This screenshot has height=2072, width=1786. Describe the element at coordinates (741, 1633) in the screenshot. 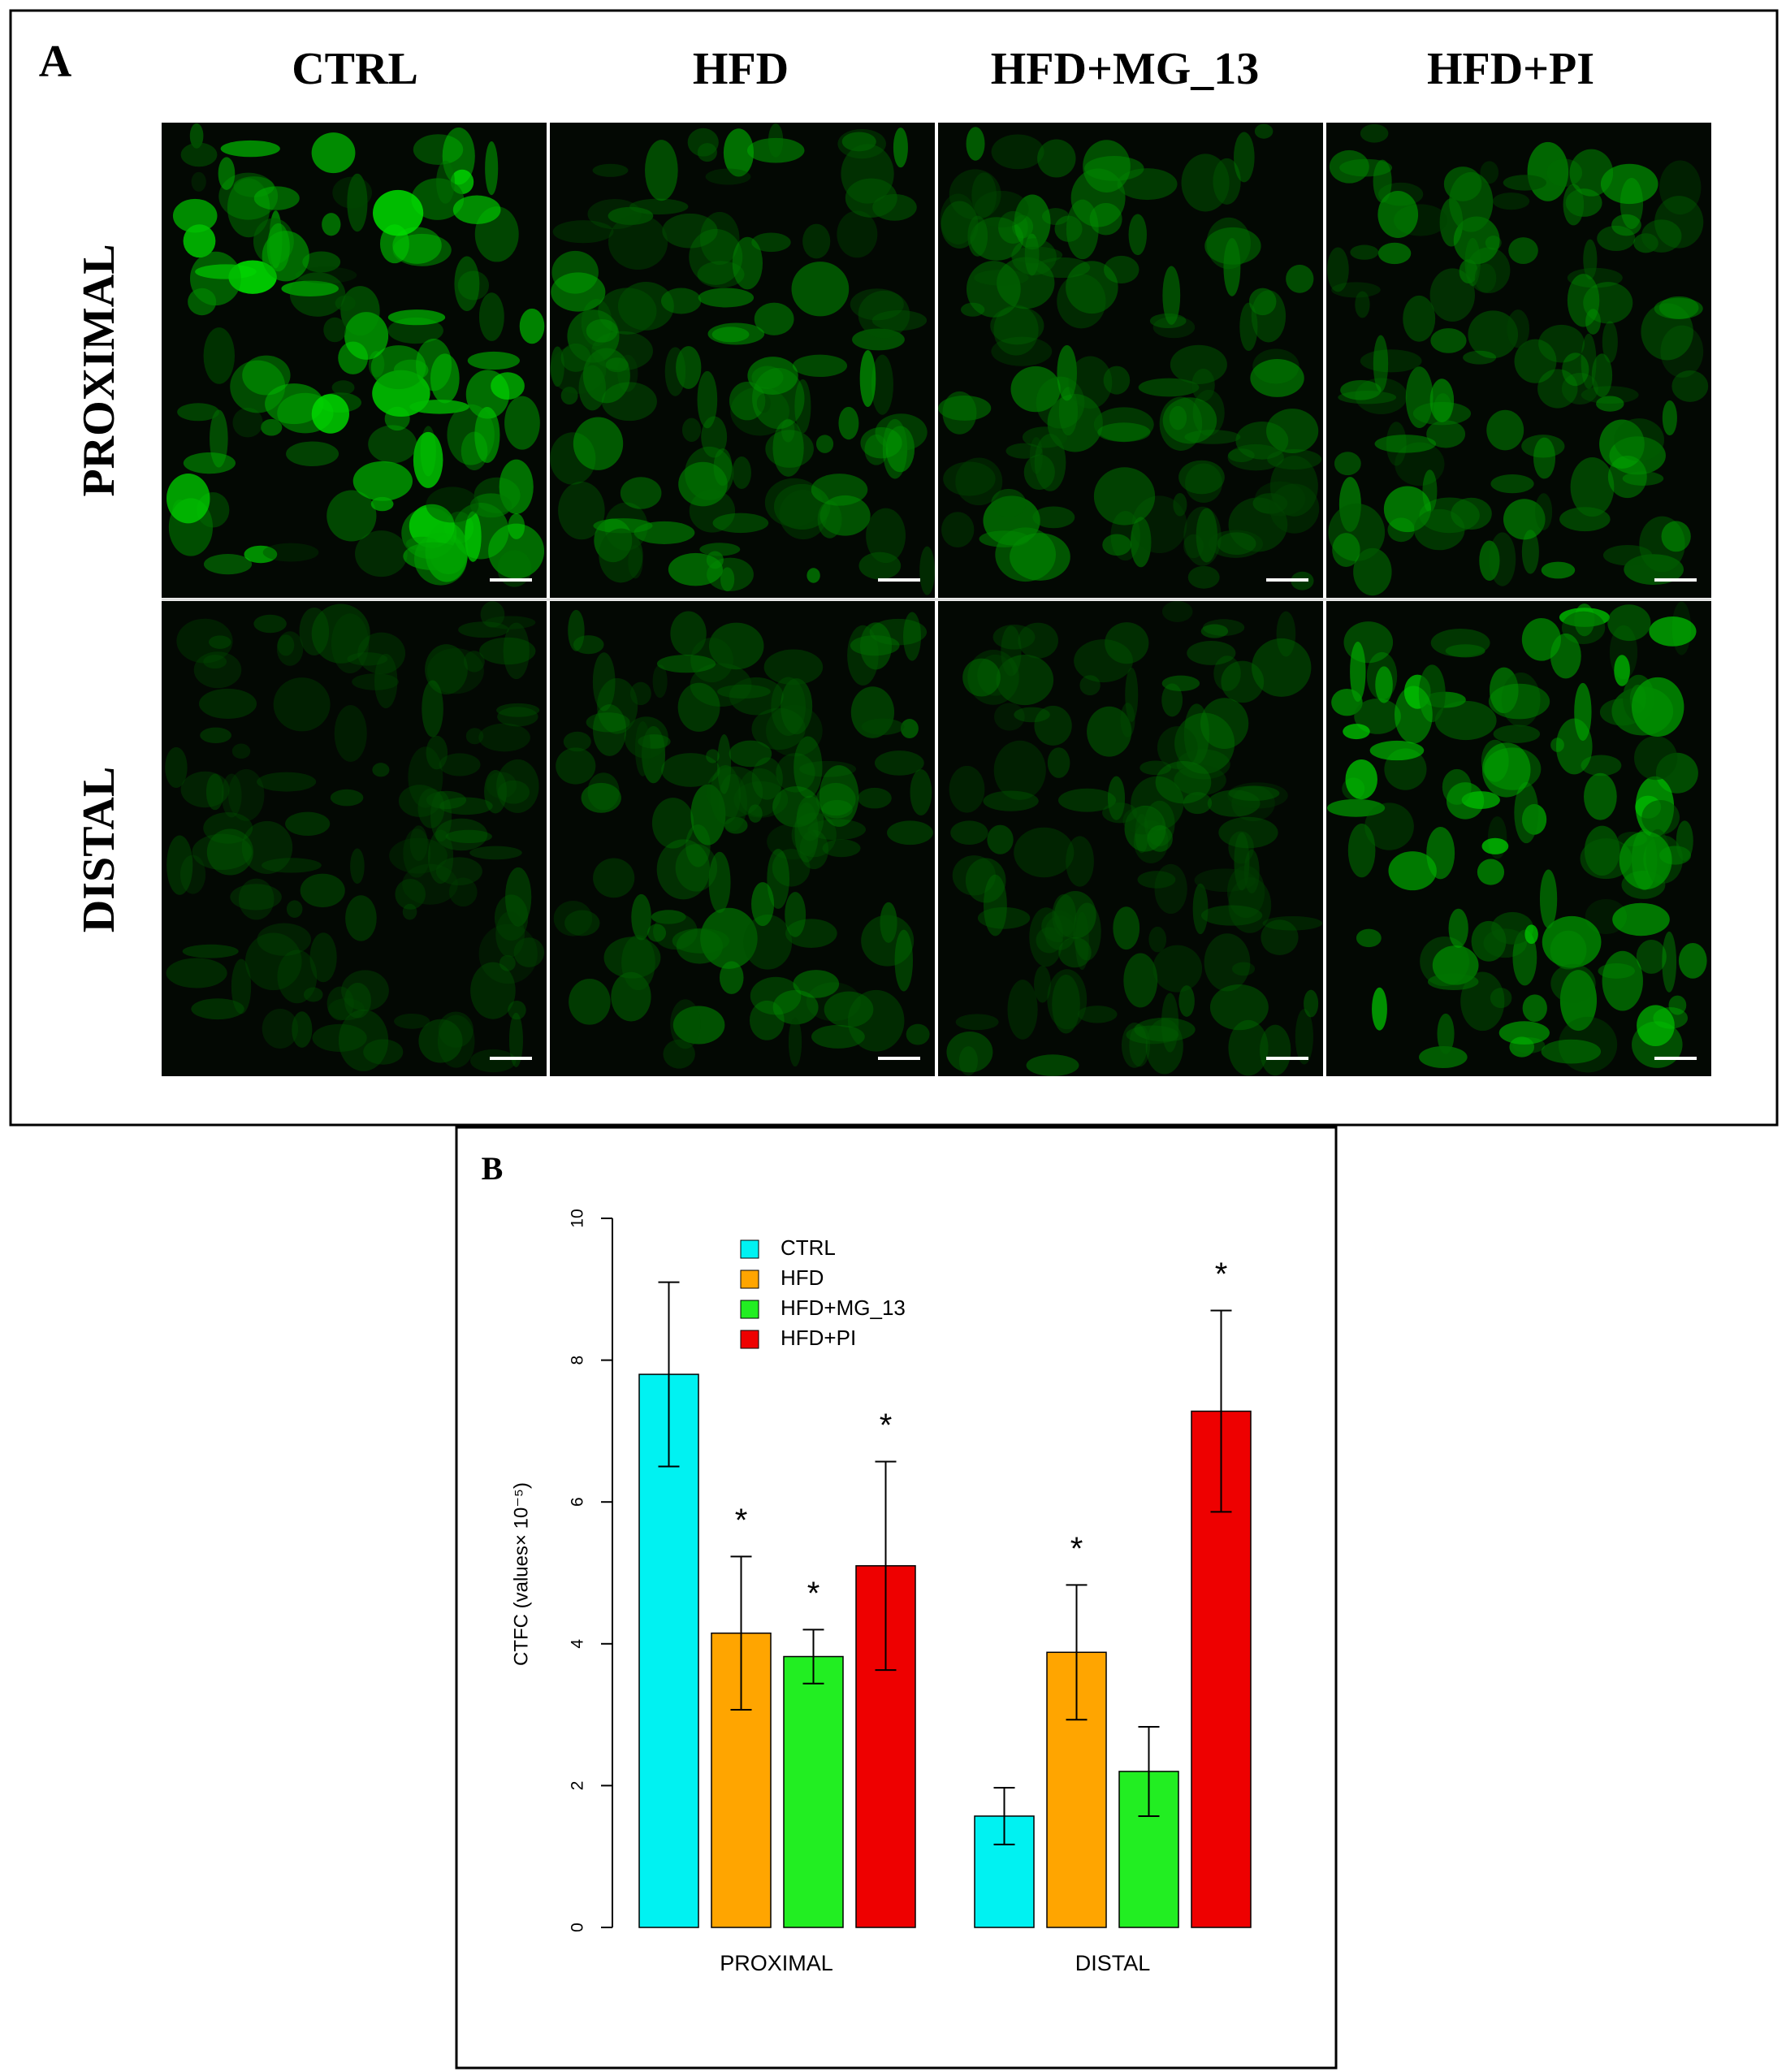

I see `error-bar` at that location.